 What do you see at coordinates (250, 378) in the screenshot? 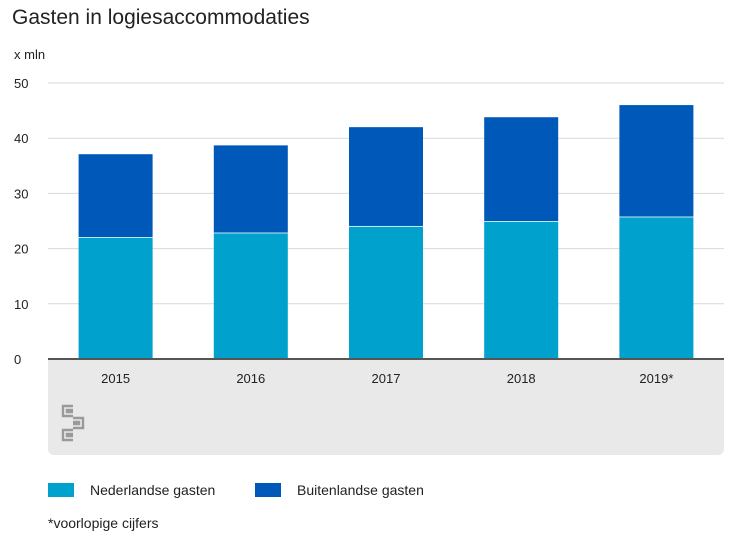
I see `x-tick-label: 2016` at bounding box center [250, 378].